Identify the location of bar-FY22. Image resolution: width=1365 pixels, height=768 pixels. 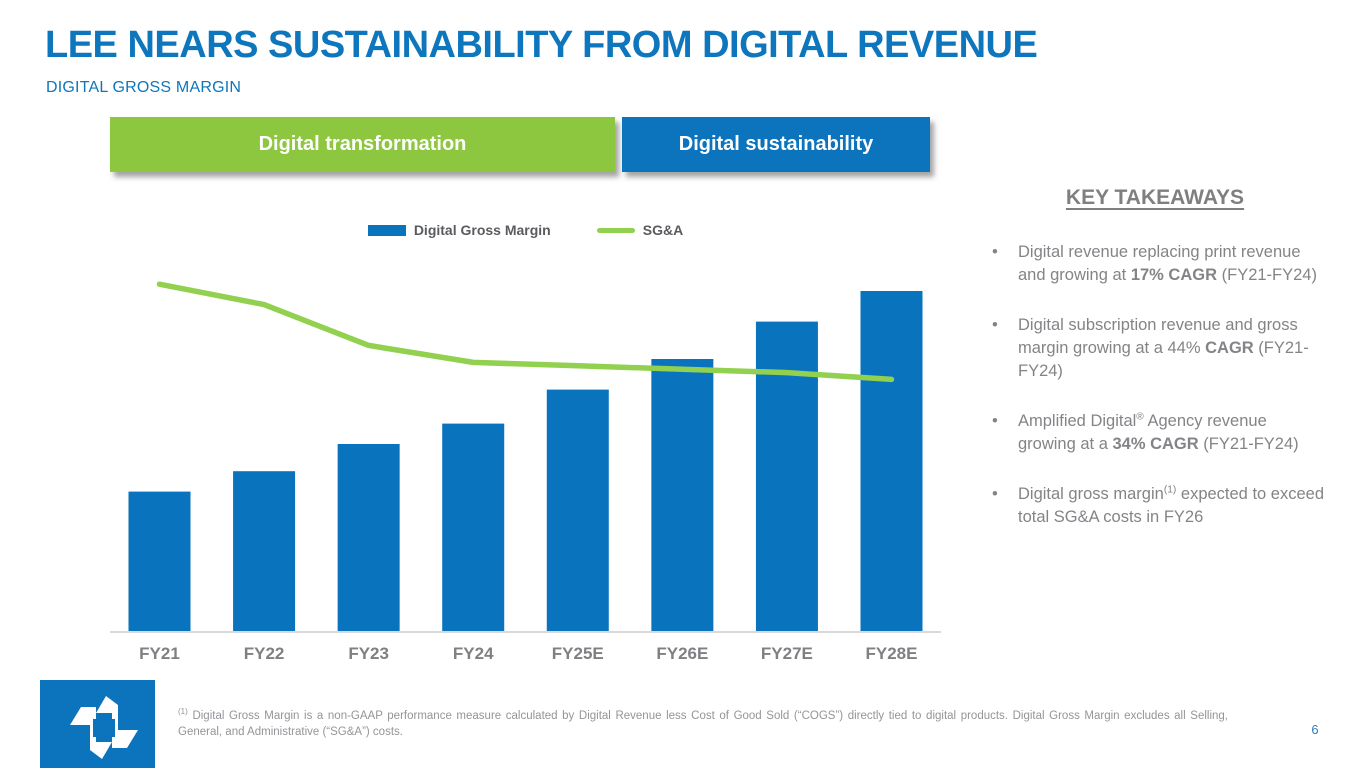
(264, 551).